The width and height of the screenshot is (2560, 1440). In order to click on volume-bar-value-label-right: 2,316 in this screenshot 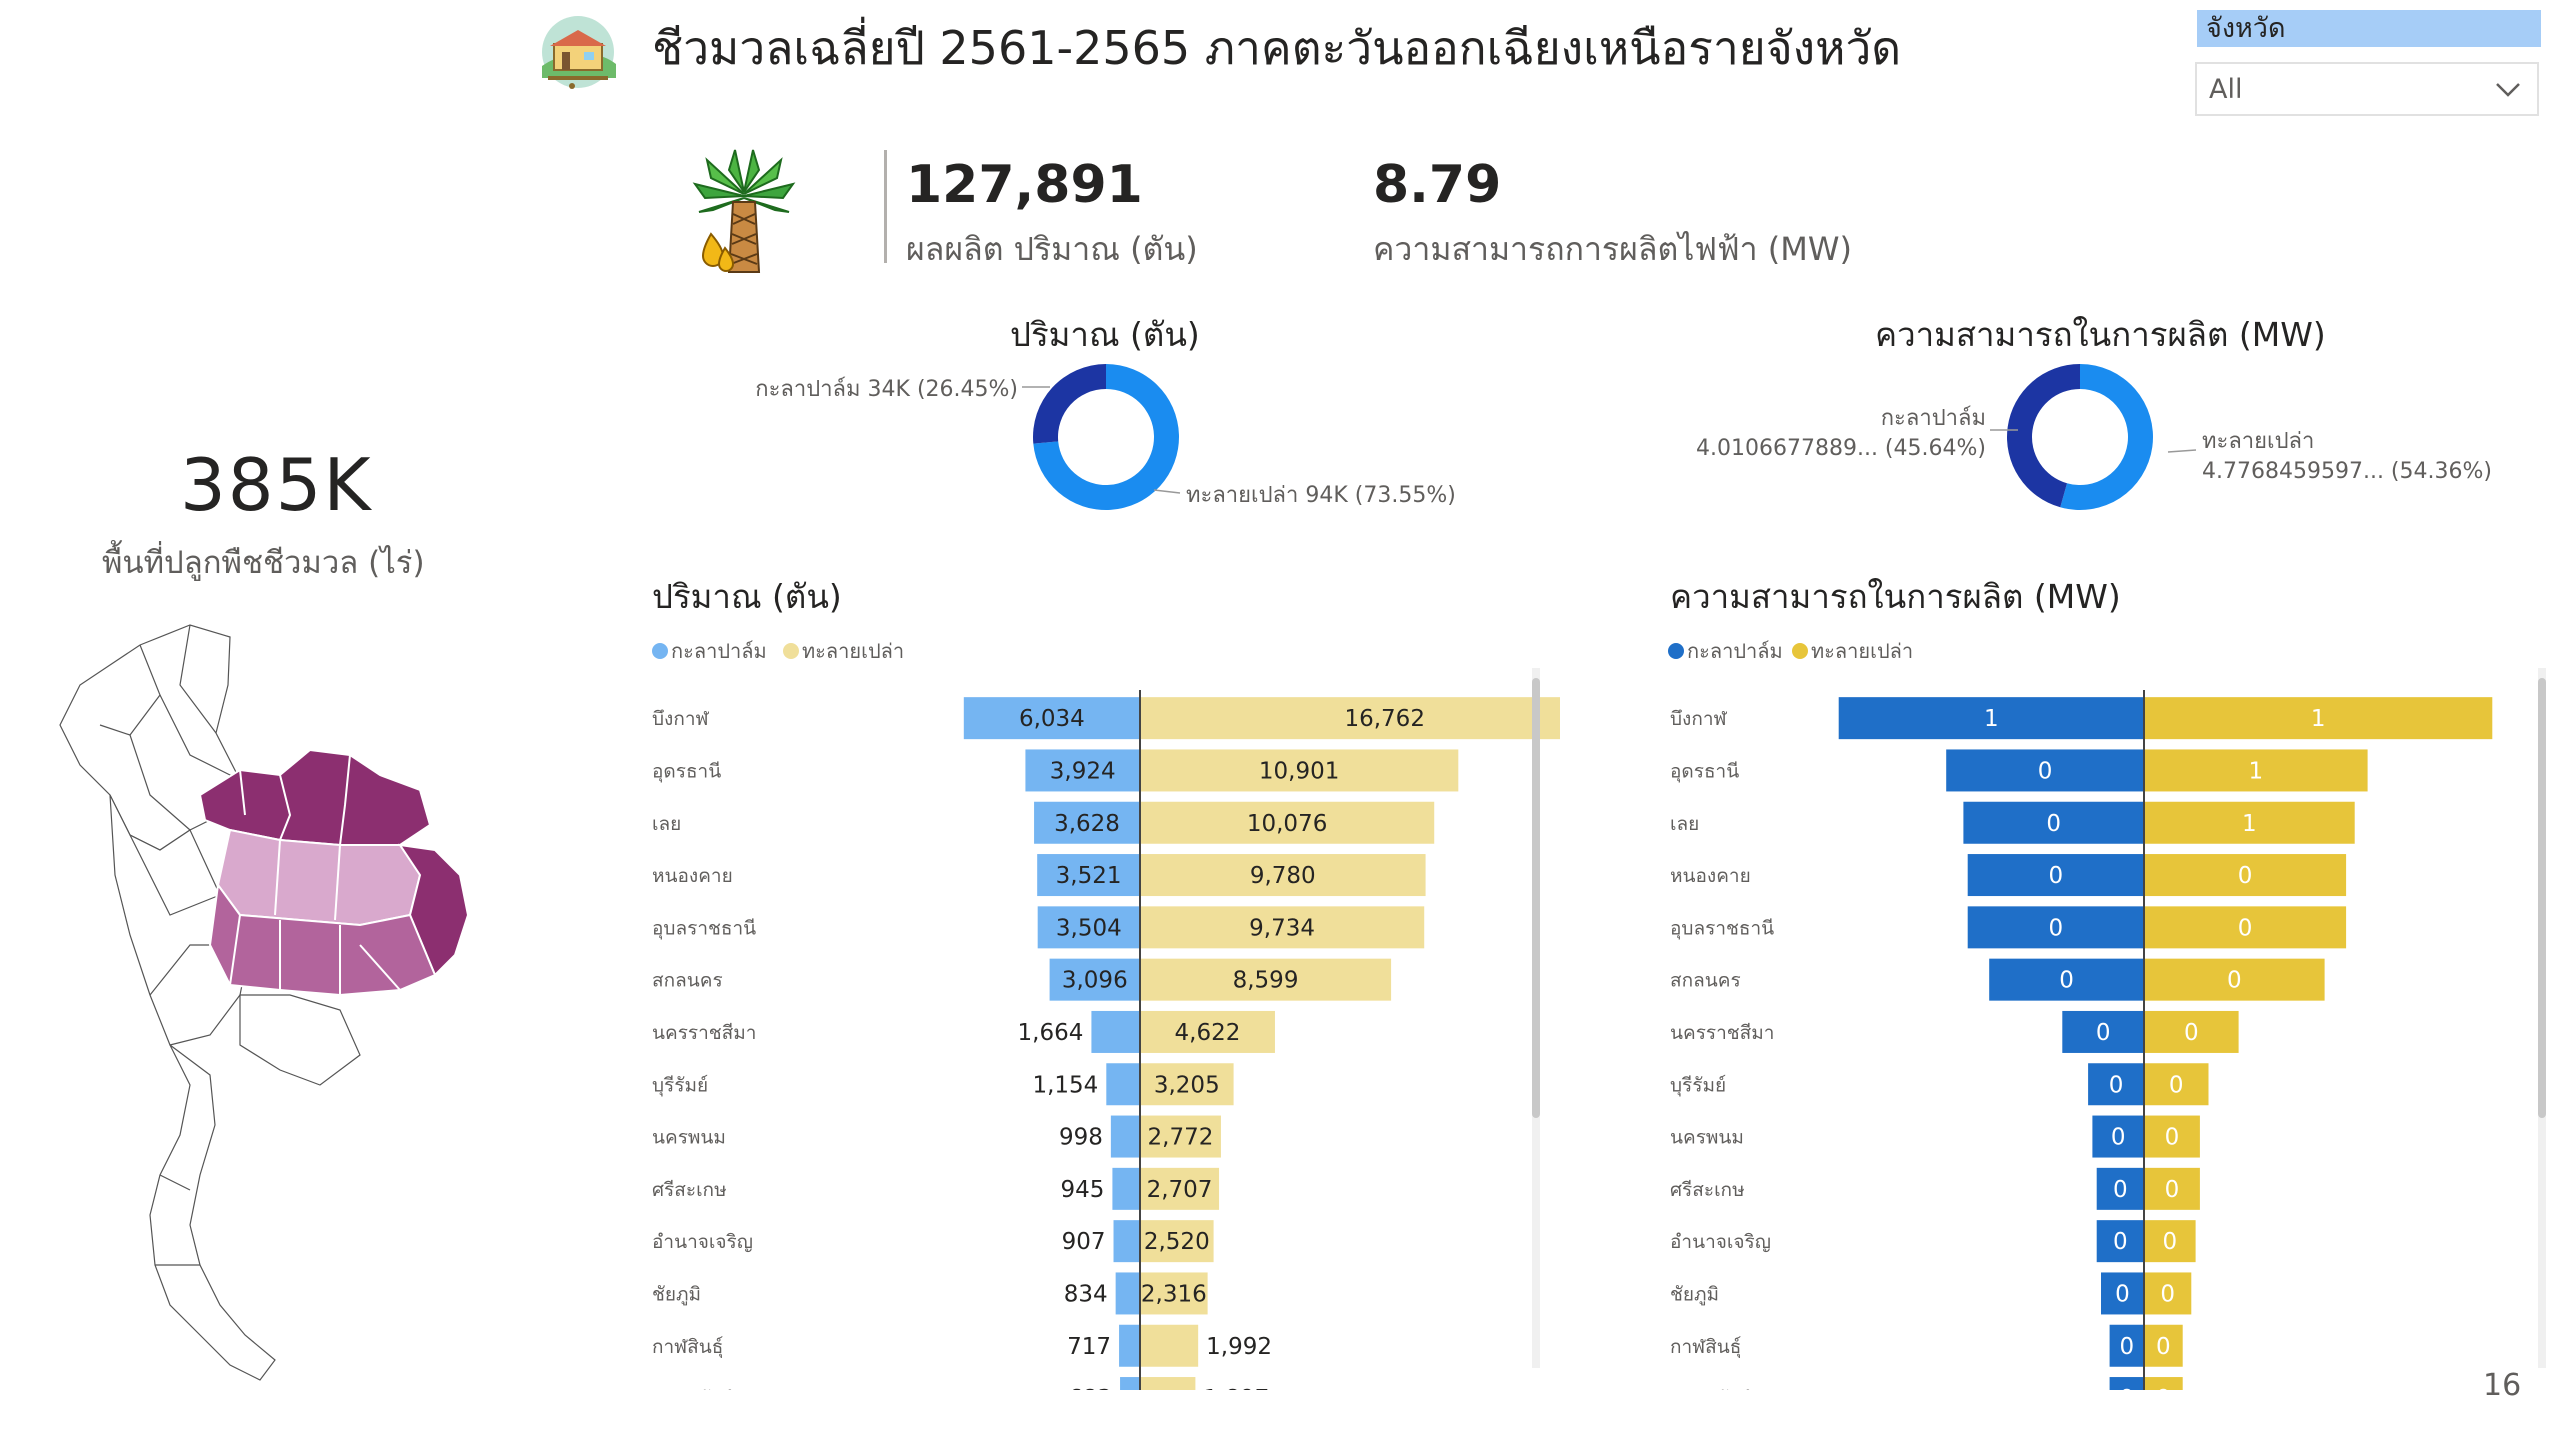, I will do `click(1174, 1294)`.